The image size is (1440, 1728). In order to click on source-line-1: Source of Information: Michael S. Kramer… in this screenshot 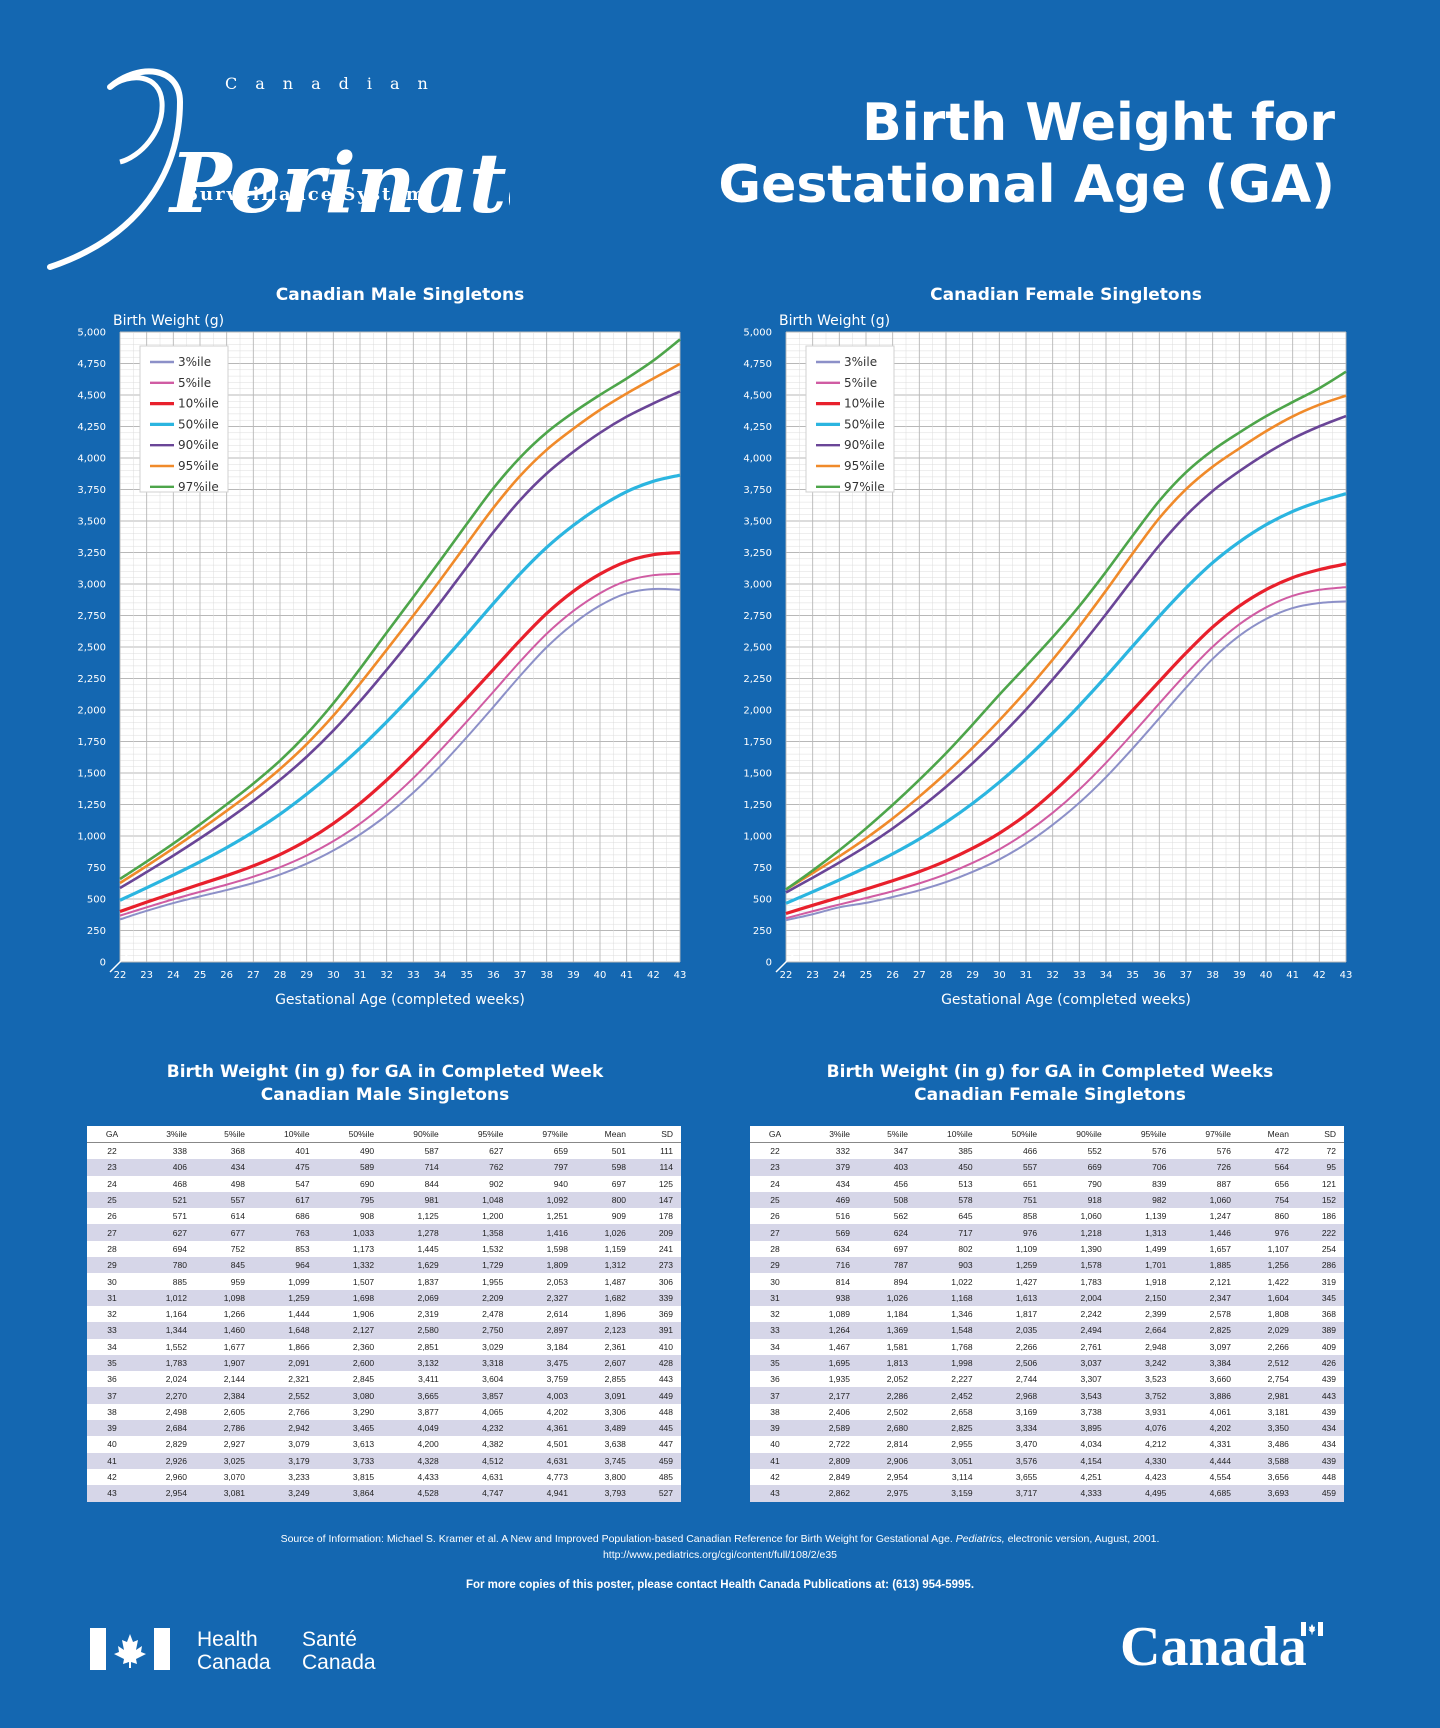, I will do `click(720, 1539)`.